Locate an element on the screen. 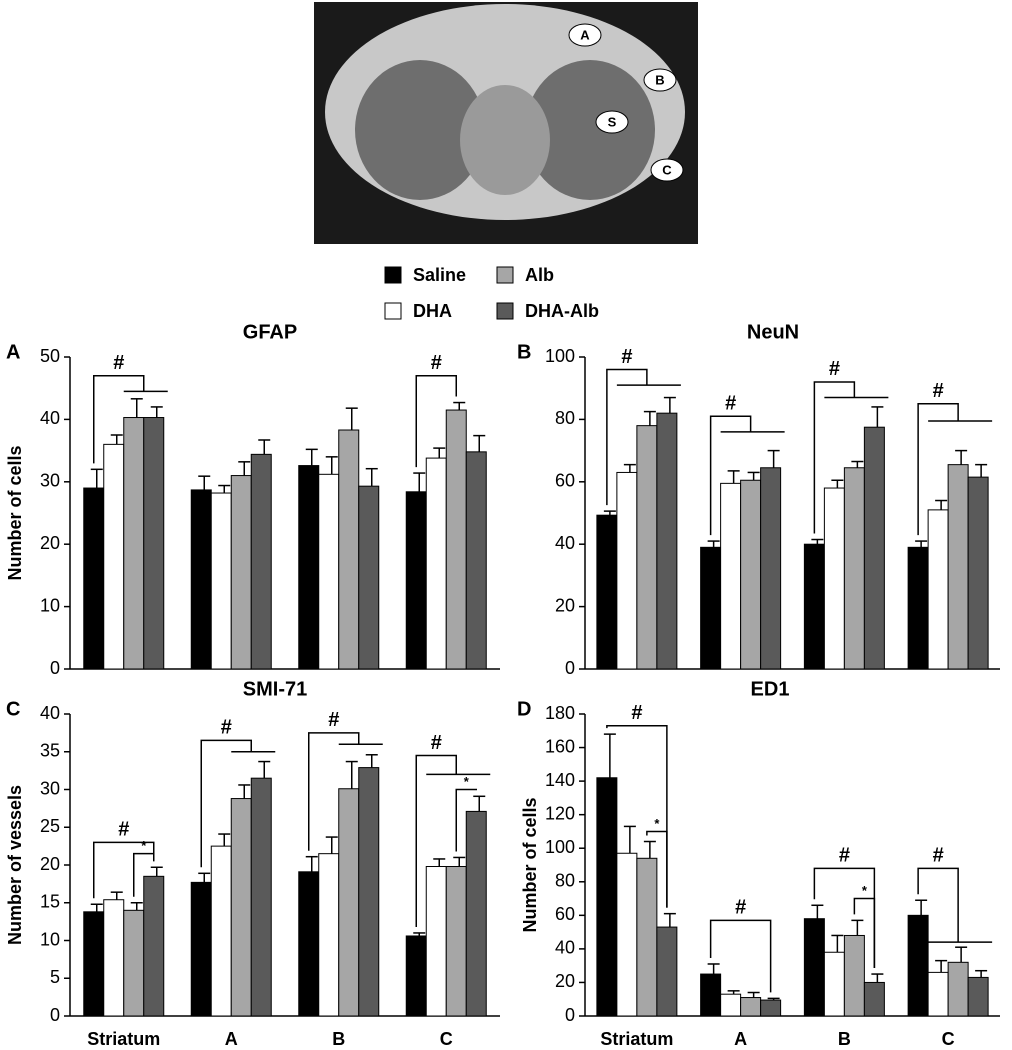 The image size is (1012, 1050). chart-title: ED1 is located at coordinates (770, 689).